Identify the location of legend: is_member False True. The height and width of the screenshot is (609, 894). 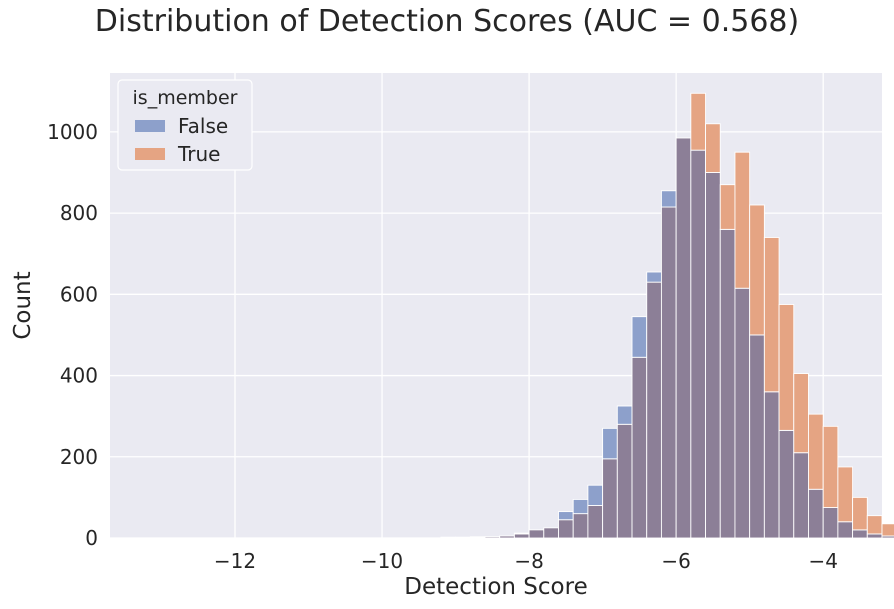
(185, 125).